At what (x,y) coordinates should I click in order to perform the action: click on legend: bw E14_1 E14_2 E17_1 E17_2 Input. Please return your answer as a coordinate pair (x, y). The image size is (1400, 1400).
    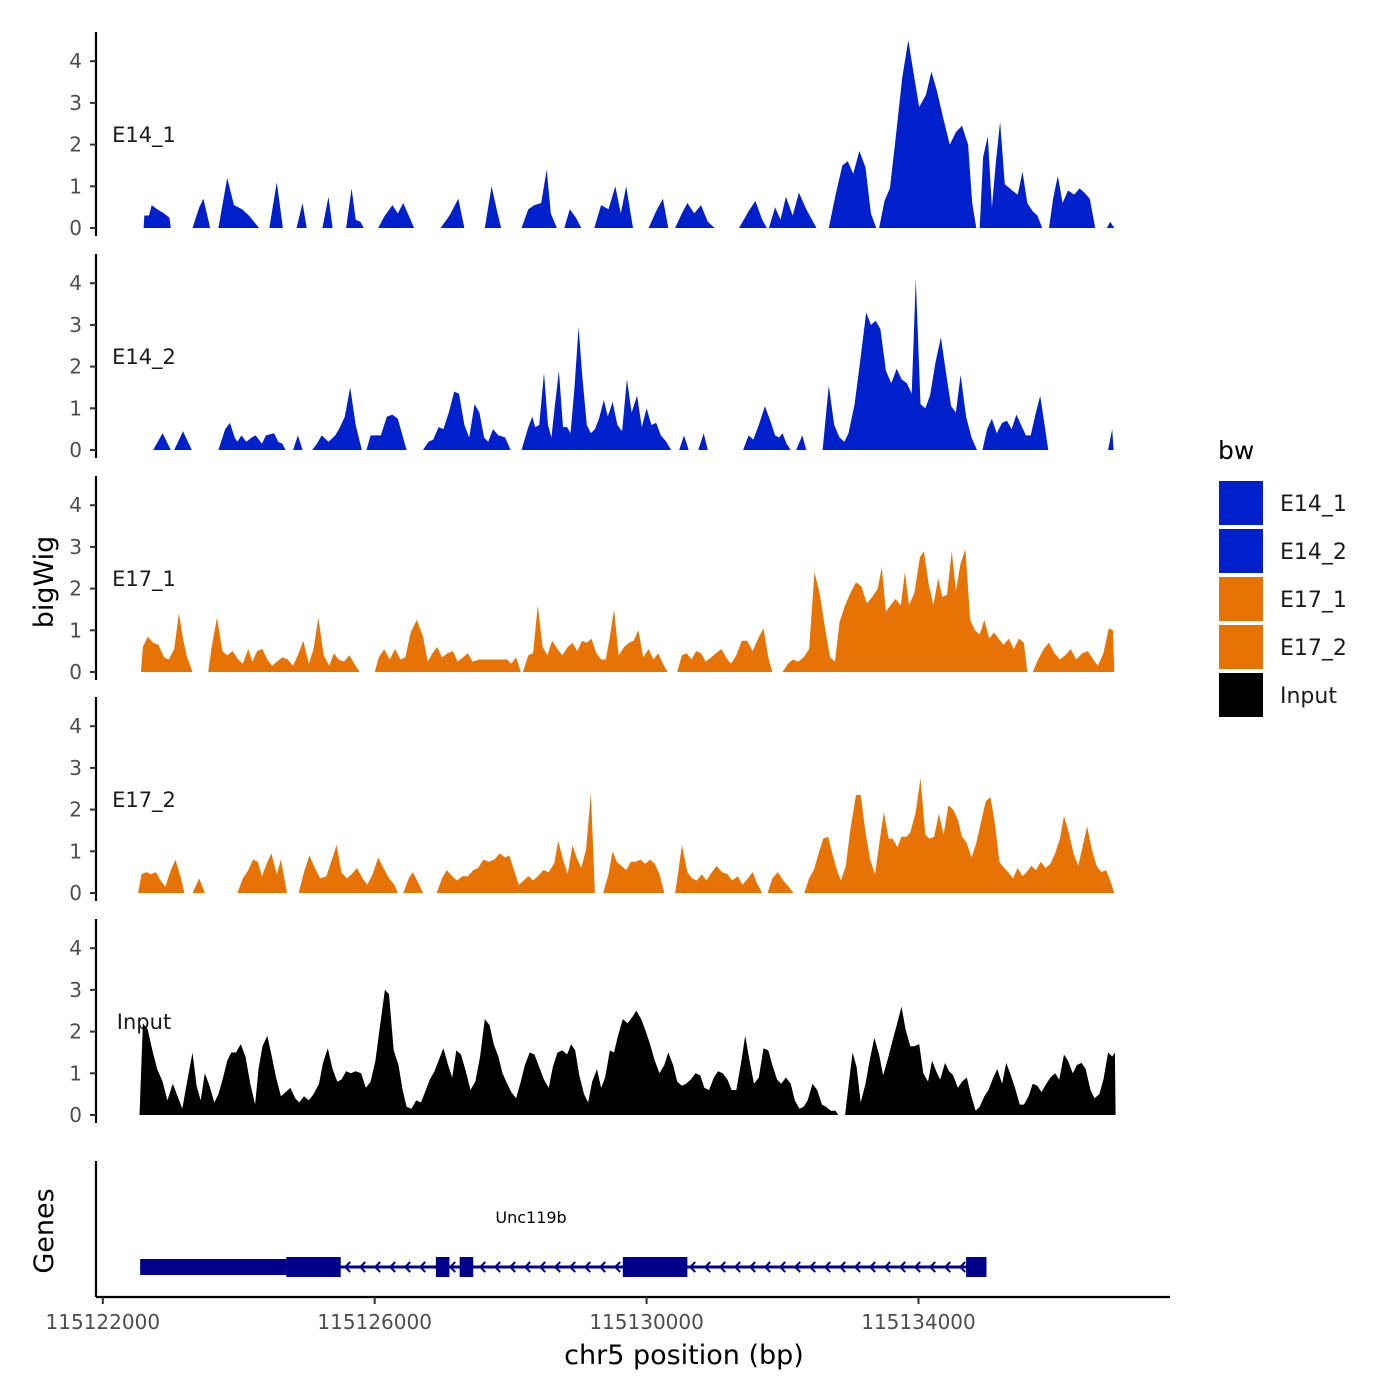
    Looking at the image, I should click on (1282, 576).